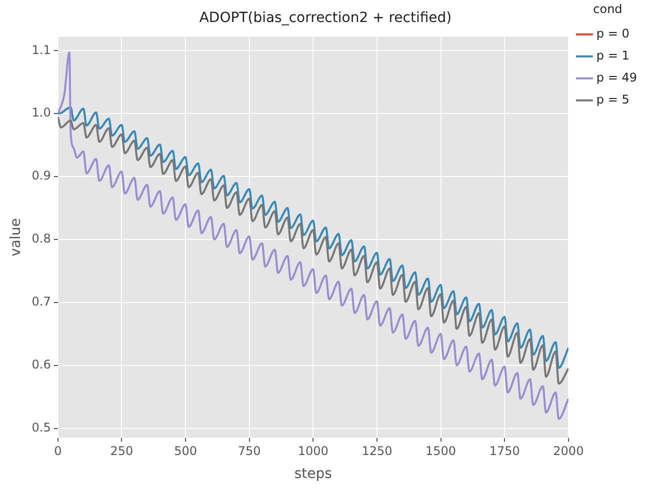 The width and height of the screenshot is (651, 491). Describe the element at coordinates (568, 451) in the screenshot. I see `x-tick-label: 2000` at that location.